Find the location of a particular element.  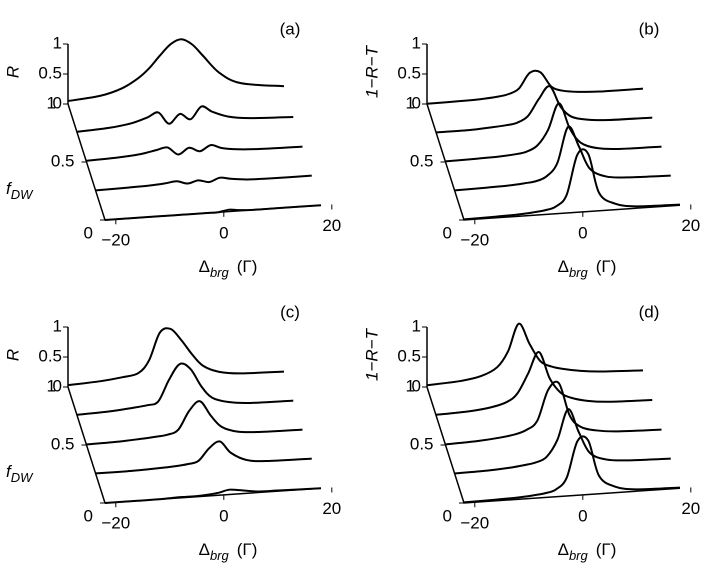

panel-label: (d) is located at coordinates (649, 311).